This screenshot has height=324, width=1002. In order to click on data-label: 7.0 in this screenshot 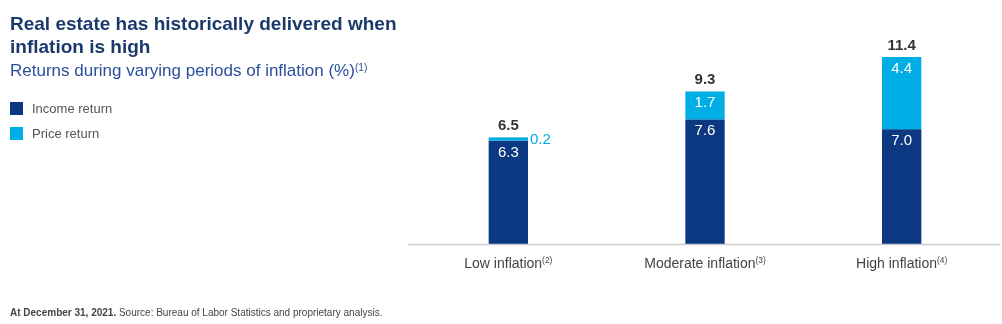, I will do `click(902, 140)`.